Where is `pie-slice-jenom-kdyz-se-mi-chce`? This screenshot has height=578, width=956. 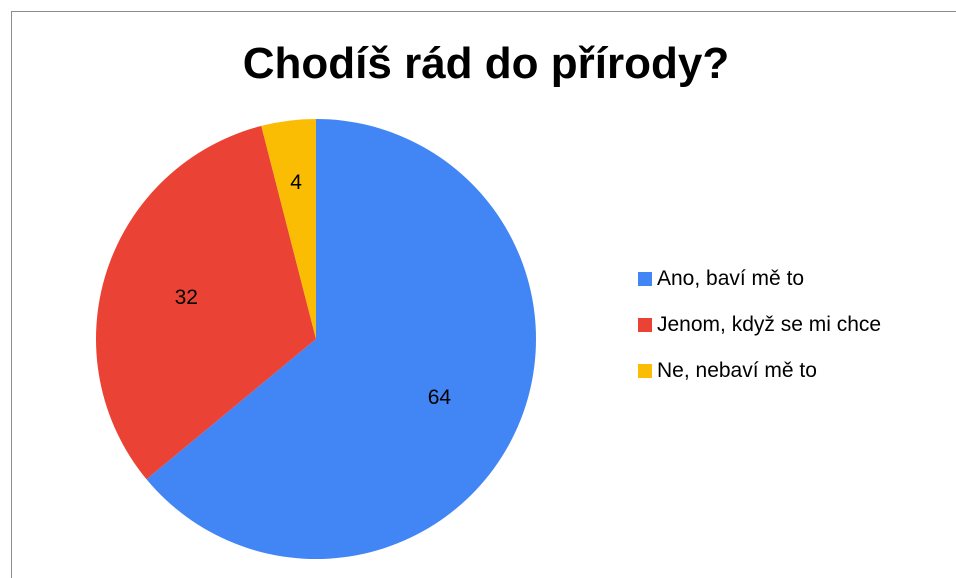 pie-slice-jenom-kdyz-se-mi-chce is located at coordinates (205, 302).